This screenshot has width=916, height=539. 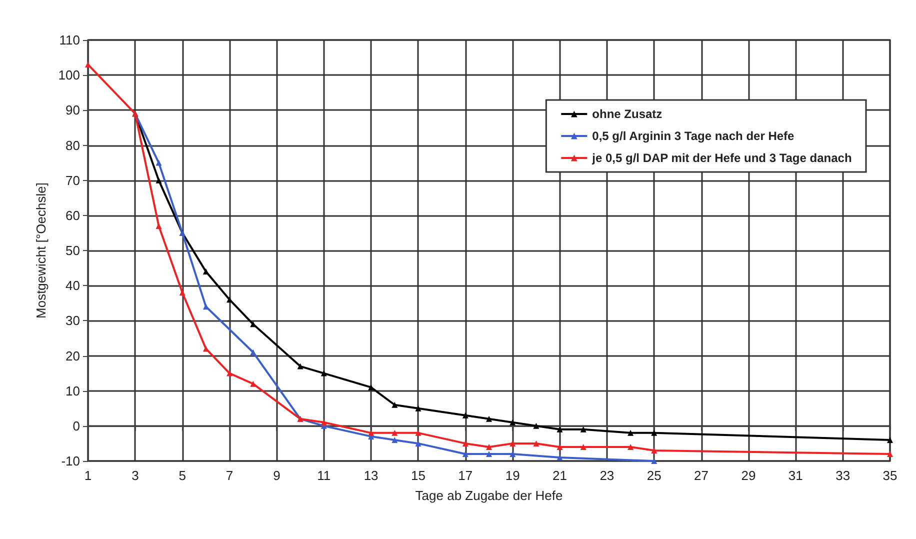 I want to click on y-tick-label: 80, so click(x=73, y=145).